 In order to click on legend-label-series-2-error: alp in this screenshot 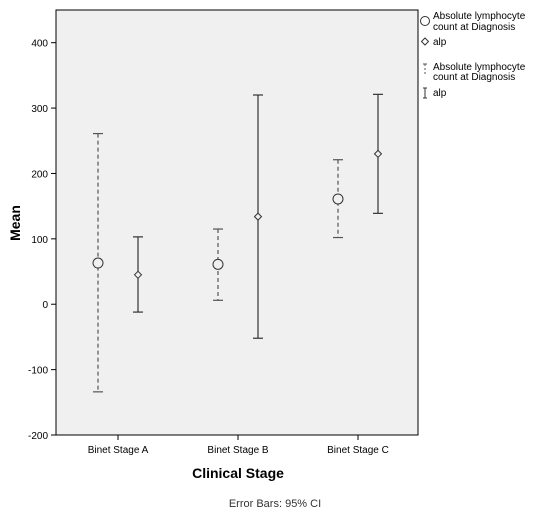, I will do `click(440, 93)`.